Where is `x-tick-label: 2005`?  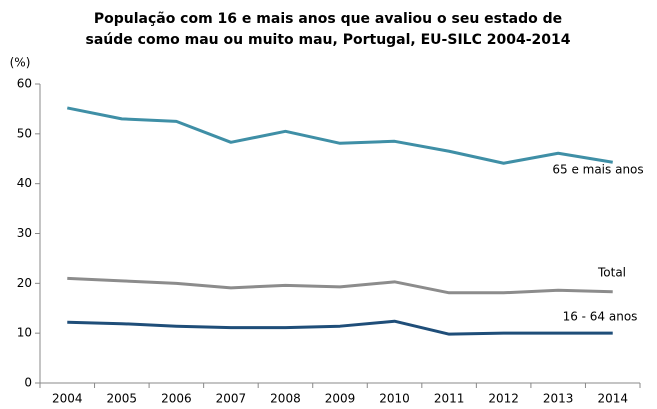 x-tick-label: 2005 is located at coordinates (122, 399).